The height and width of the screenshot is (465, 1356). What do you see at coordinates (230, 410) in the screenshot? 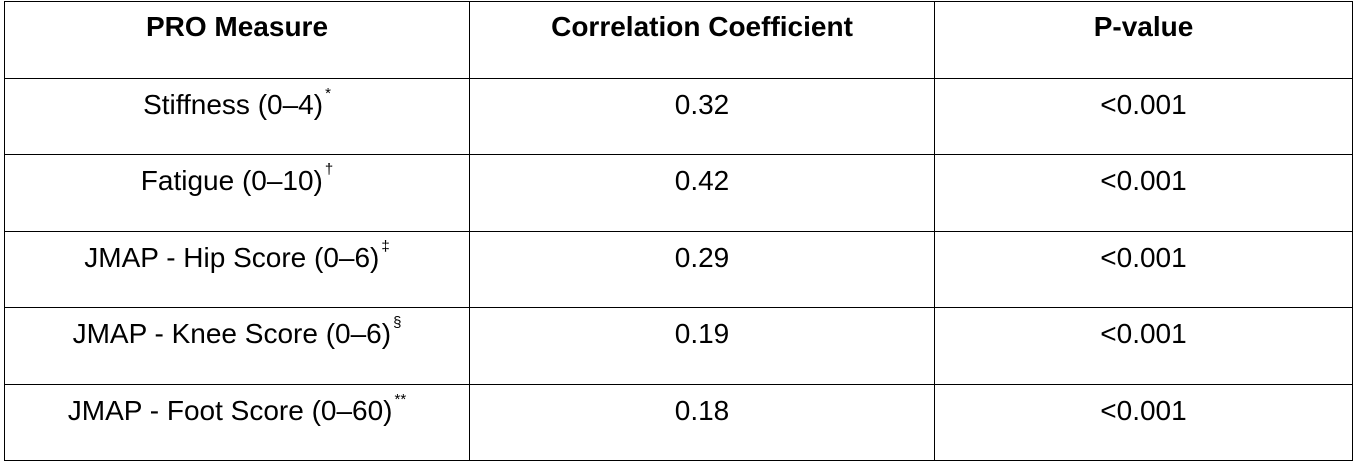
I see `measure-label: JMAP - Foot Score (0–60)` at bounding box center [230, 410].